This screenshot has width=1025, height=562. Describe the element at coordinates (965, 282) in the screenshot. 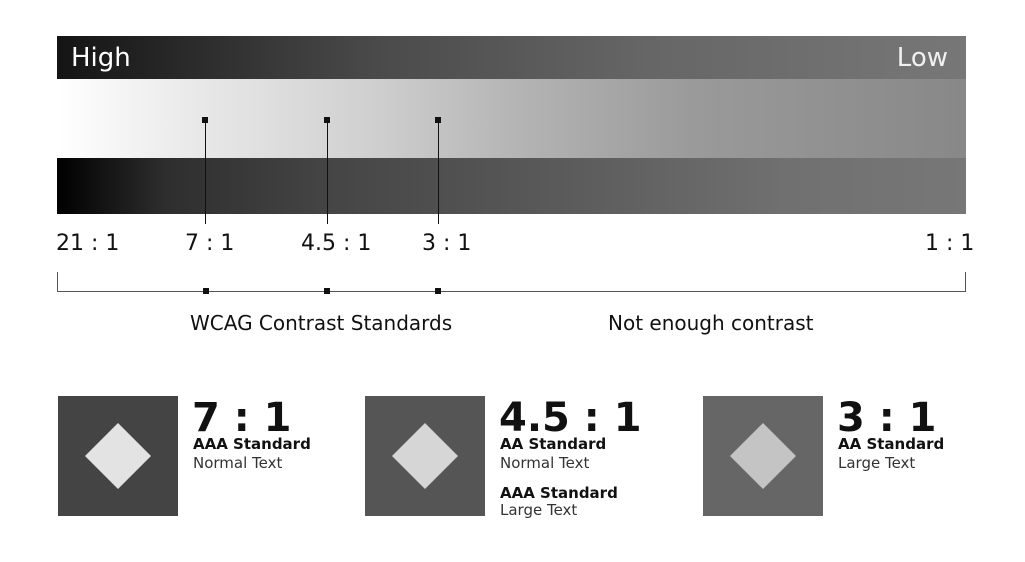

I see `bracket-right-tick` at that location.